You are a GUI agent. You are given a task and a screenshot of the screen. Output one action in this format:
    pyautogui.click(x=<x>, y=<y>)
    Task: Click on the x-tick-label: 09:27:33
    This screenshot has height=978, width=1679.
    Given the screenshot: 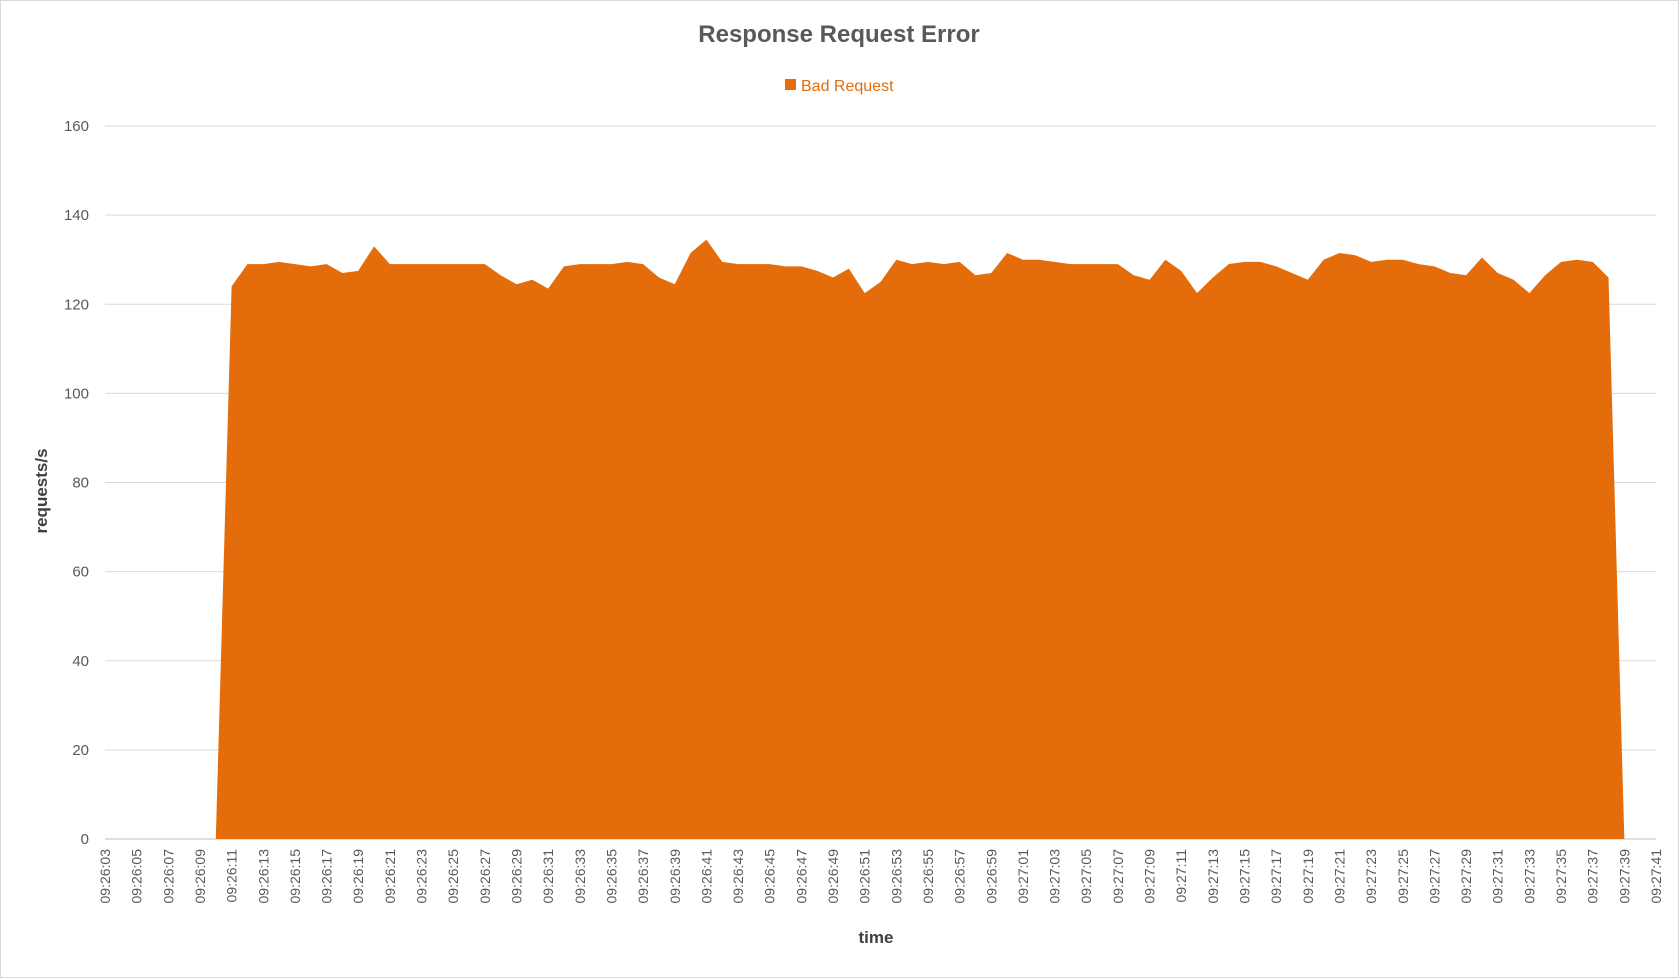 What is the action you would take?
    pyautogui.click(x=1529, y=876)
    